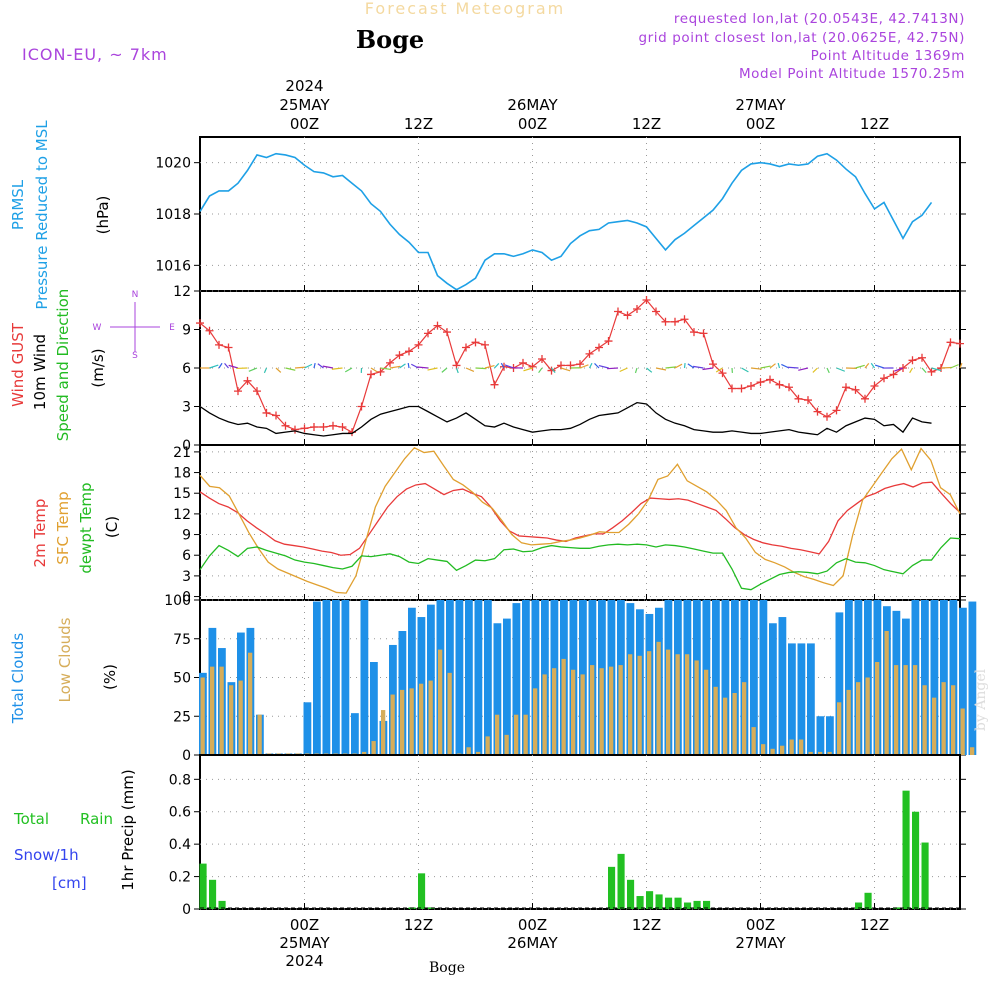 This screenshot has width=1000, height=1000. Describe the element at coordinates (819, 19) in the screenshot. I see `requested-coords: requested lon,lat (20.0543E, 42.7413N)` at that location.